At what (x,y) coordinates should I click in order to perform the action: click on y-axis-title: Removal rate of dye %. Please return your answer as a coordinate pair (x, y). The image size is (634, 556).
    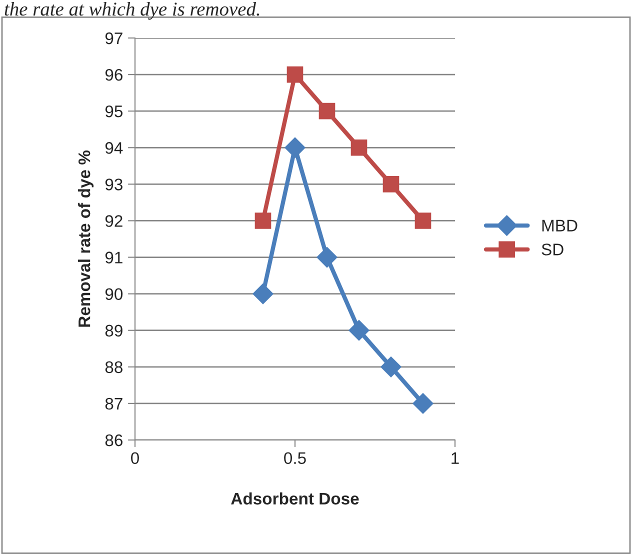
    Looking at the image, I should click on (86, 238).